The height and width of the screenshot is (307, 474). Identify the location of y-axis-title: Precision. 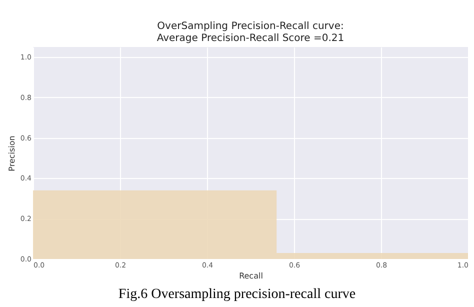
(11, 154).